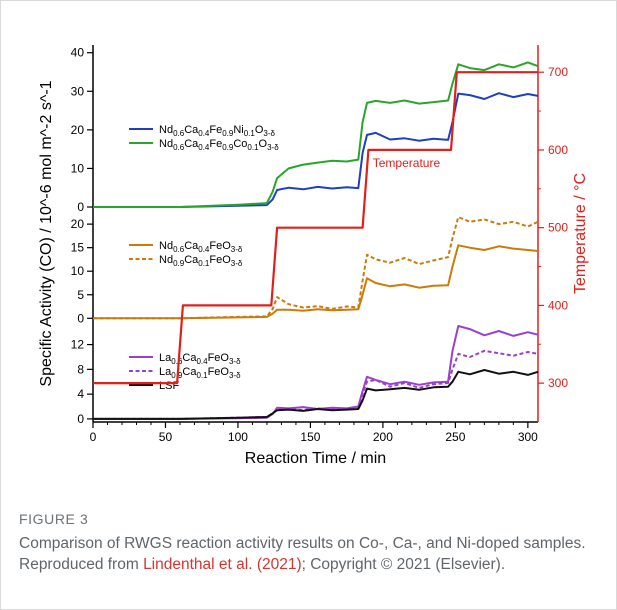  Describe the element at coordinates (315, 458) in the screenshot. I see `x-axis-title: Reaction Time / min` at that location.